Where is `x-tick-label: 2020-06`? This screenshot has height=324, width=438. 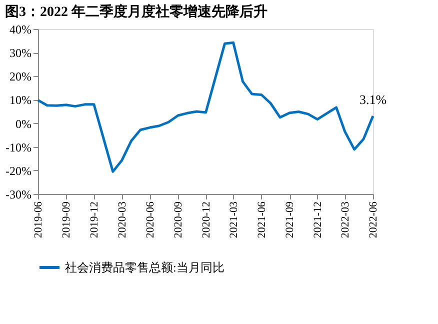
x-tick-label: 2020-06 is located at coordinates (150, 219).